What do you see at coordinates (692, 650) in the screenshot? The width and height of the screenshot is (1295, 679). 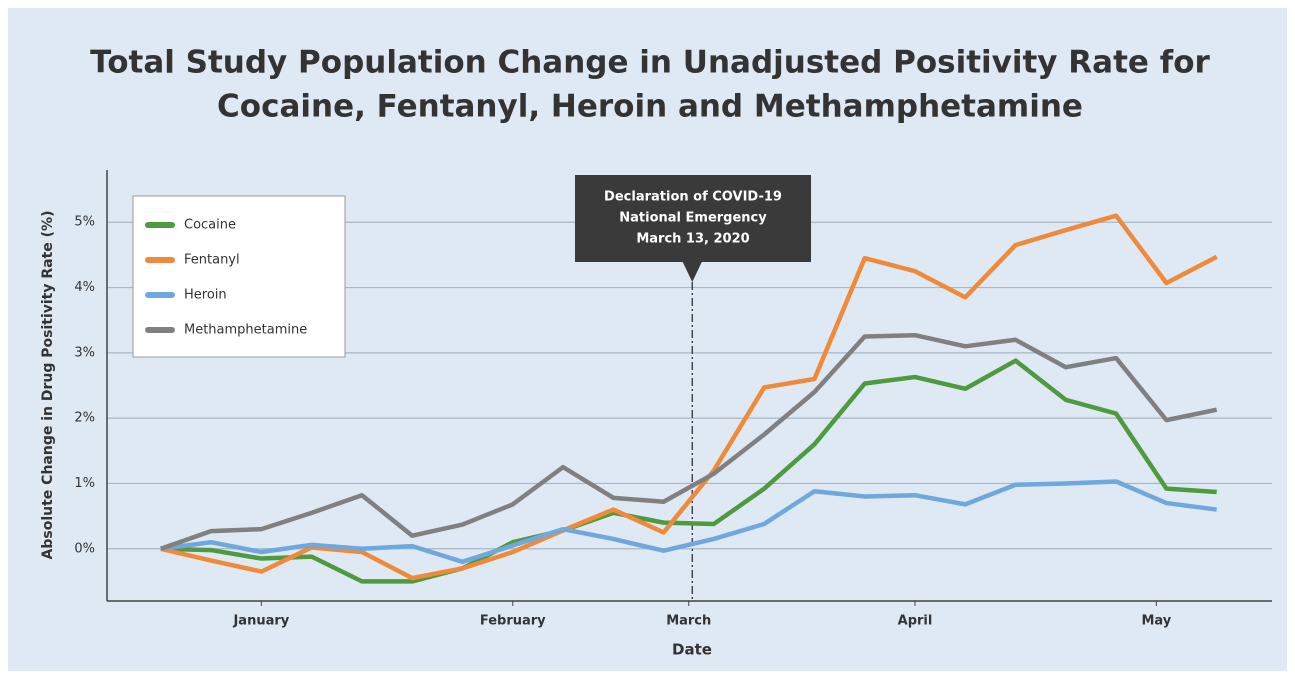 I see `x-axis-label: Date` at bounding box center [692, 650].